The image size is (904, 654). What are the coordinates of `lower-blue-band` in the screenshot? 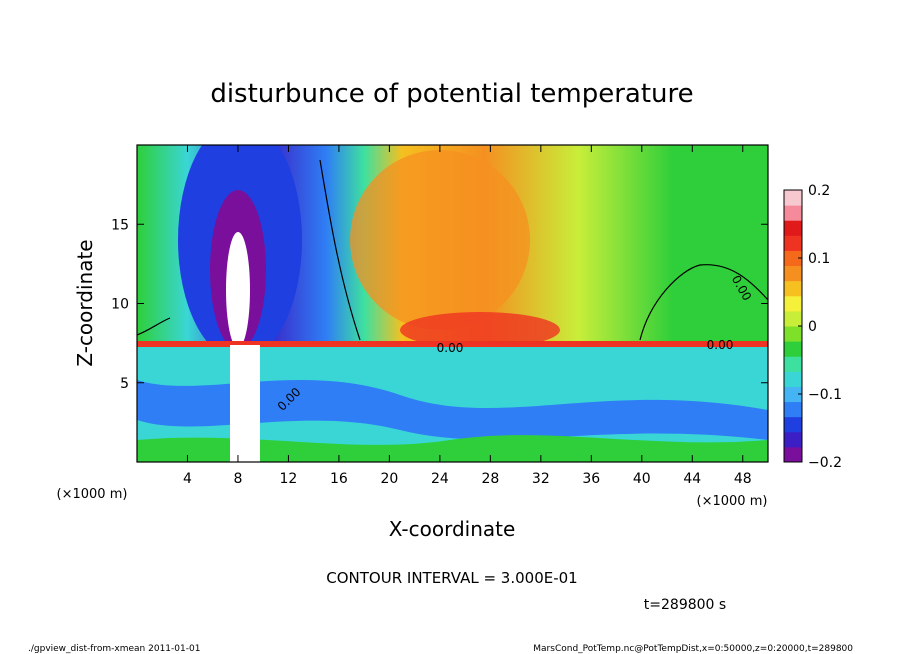 It's located at (452, 410).